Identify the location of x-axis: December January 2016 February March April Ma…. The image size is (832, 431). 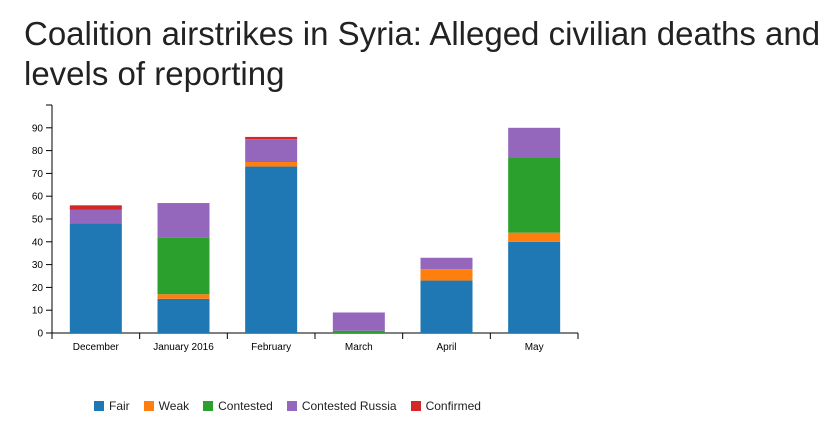
(315, 342).